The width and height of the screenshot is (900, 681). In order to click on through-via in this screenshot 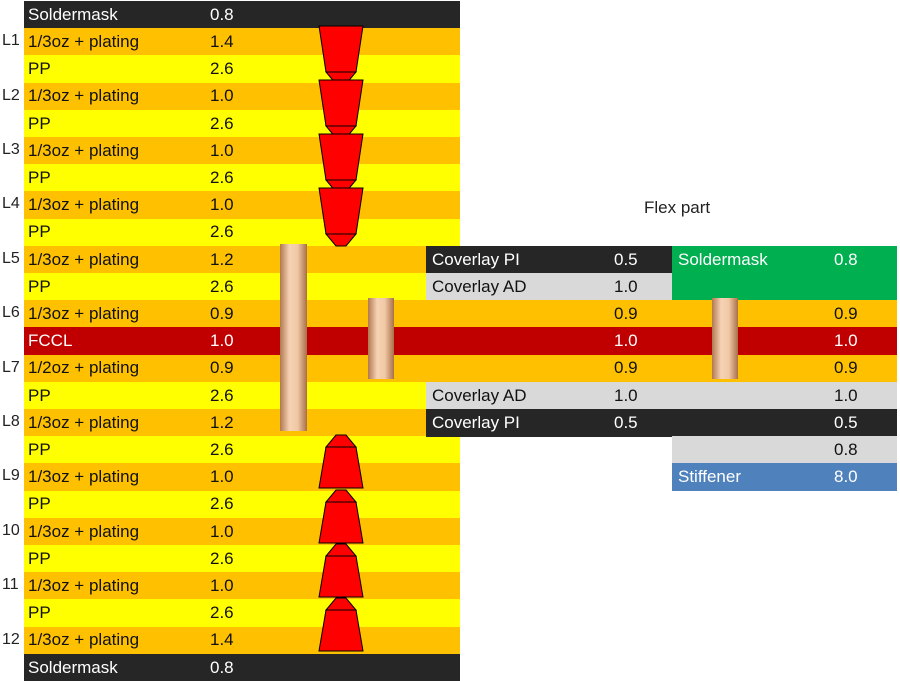, I will do `click(293, 337)`.